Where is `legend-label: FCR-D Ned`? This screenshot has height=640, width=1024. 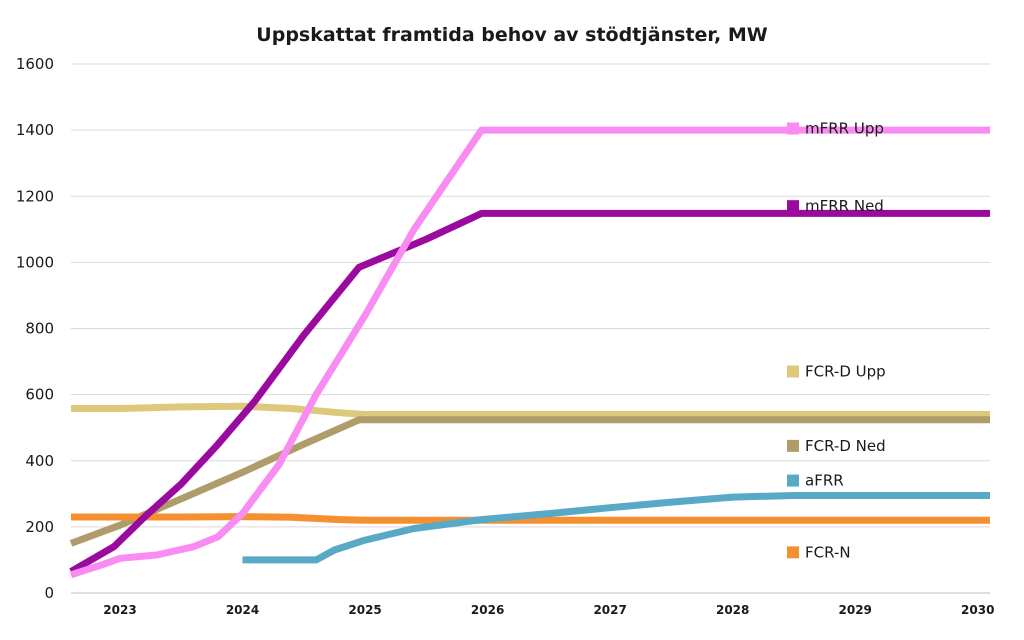 legend-label: FCR-D Ned is located at coordinates (845, 446).